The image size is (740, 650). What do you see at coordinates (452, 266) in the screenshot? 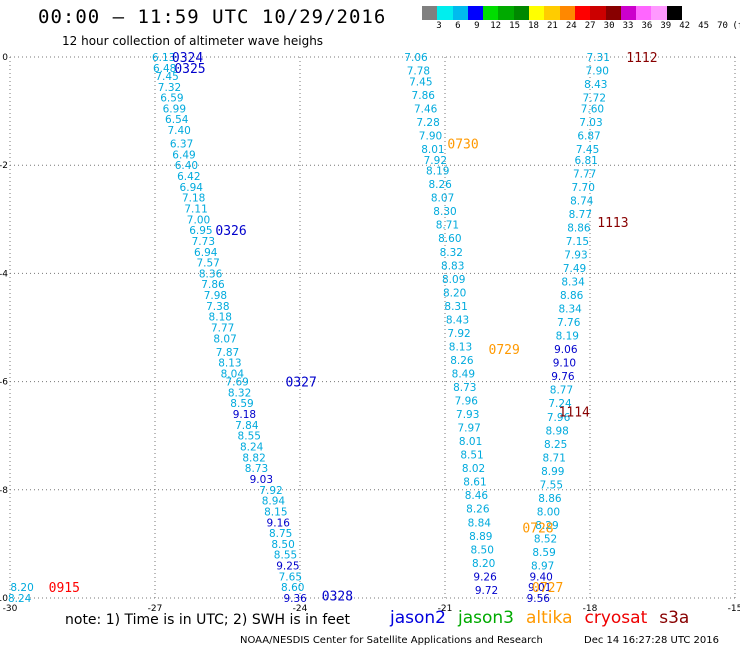
I see `data-point-label: 8.83` at bounding box center [452, 266].